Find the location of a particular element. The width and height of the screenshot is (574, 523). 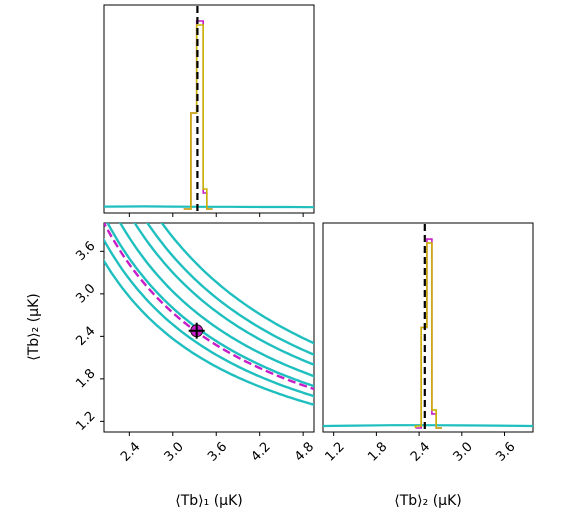

joint-y-tick-label-0: 1.2 is located at coordinates (85, 421).